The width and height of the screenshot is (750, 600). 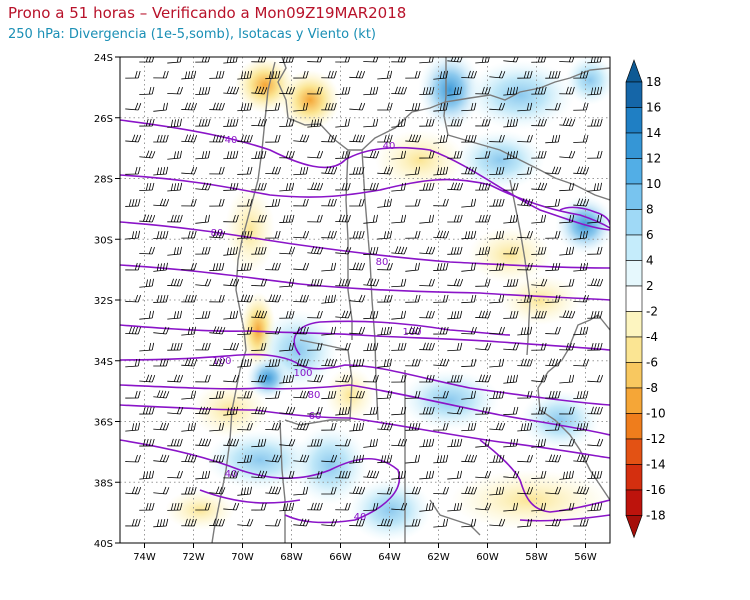 What do you see at coordinates (103, 544) in the screenshot?
I see `y-tick-label: 40S` at bounding box center [103, 544].